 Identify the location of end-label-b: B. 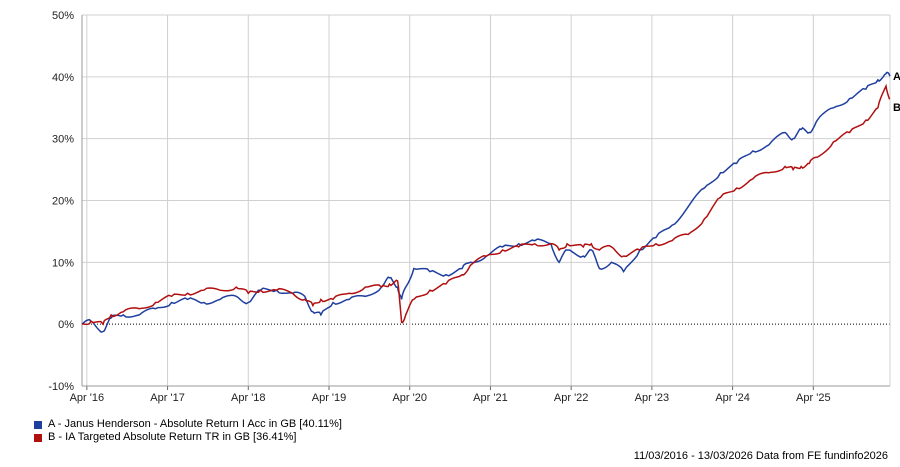
(896, 108).